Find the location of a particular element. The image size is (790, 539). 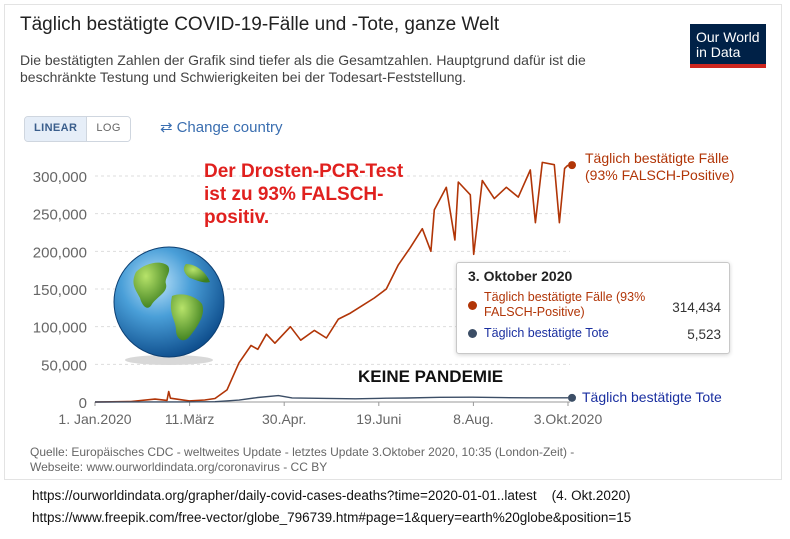

x-tick-label: 1. Jan.2020 is located at coordinates (94, 419).